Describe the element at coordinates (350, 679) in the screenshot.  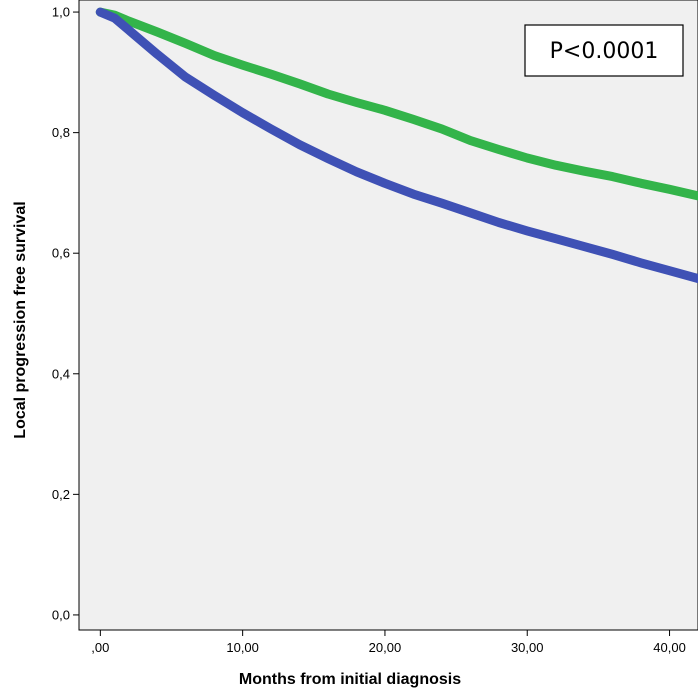
I see `x-axis-title: Months from initial diagnosis` at that location.